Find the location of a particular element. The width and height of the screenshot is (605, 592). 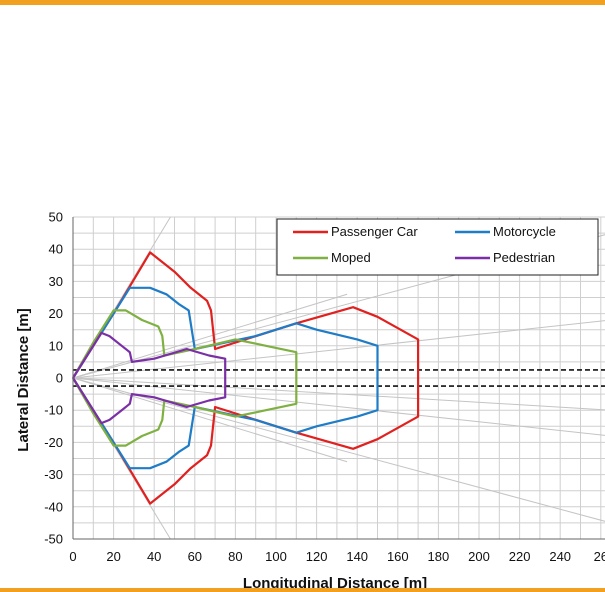

legend-box is located at coordinates (437, 247).